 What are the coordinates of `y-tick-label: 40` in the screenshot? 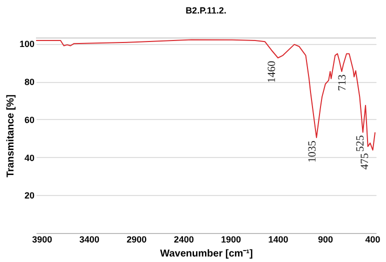 It's located at (29, 157).